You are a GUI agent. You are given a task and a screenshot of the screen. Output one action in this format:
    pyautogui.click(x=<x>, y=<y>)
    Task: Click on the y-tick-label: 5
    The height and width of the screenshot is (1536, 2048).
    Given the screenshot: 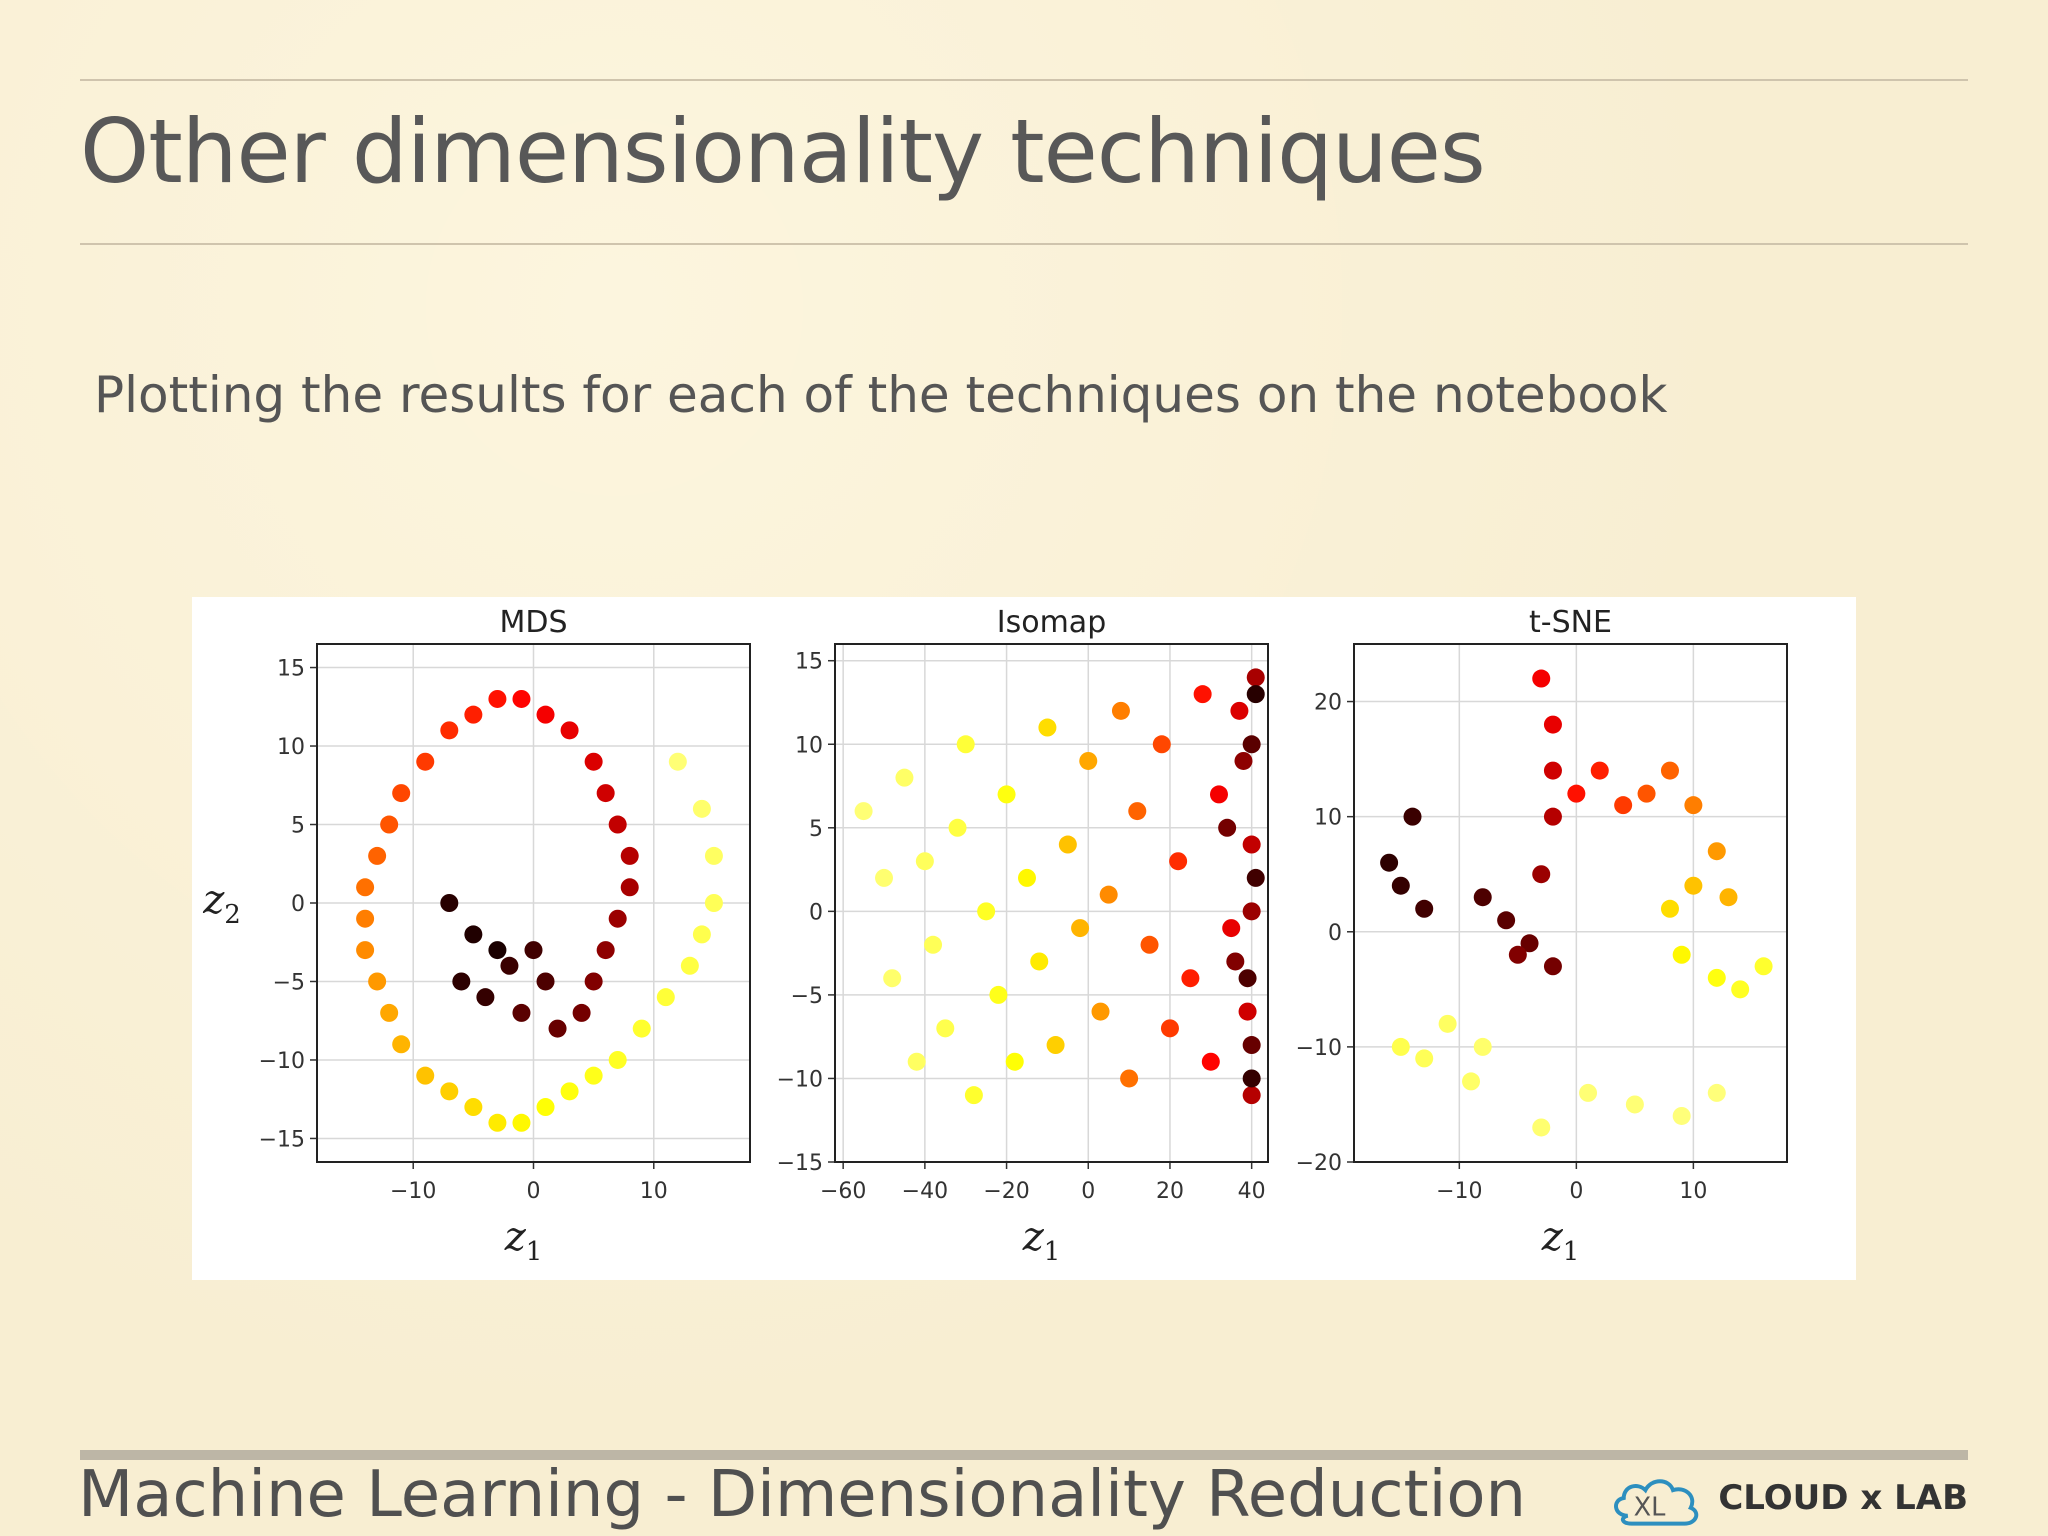 What is the action you would take?
    pyautogui.click(x=816, y=829)
    